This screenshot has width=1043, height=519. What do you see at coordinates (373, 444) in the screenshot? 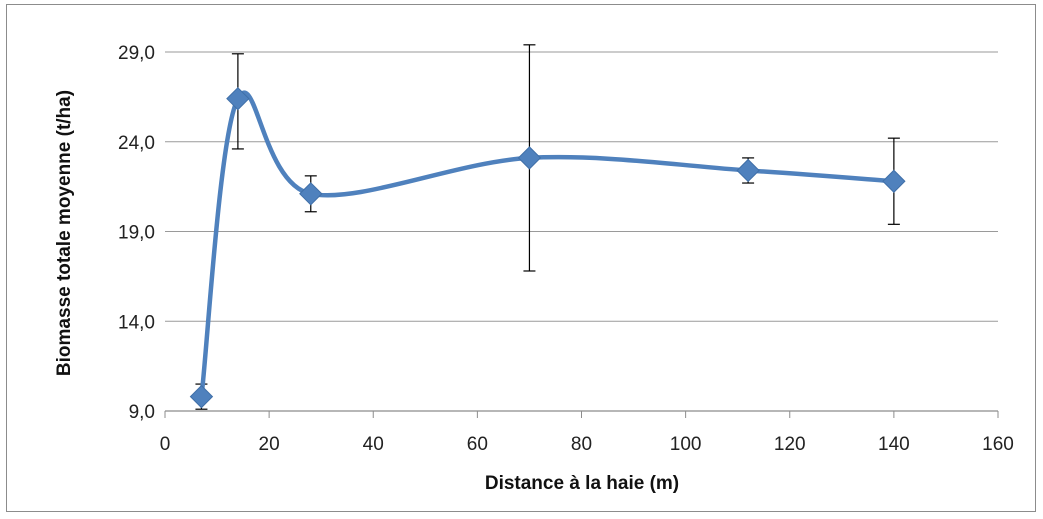
I see `x-tick-label: 40` at bounding box center [373, 444].